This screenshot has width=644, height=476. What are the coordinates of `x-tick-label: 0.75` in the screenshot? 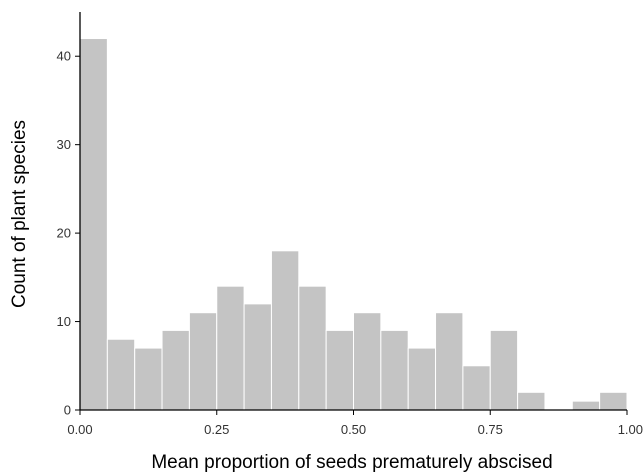 It's located at (490, 429).